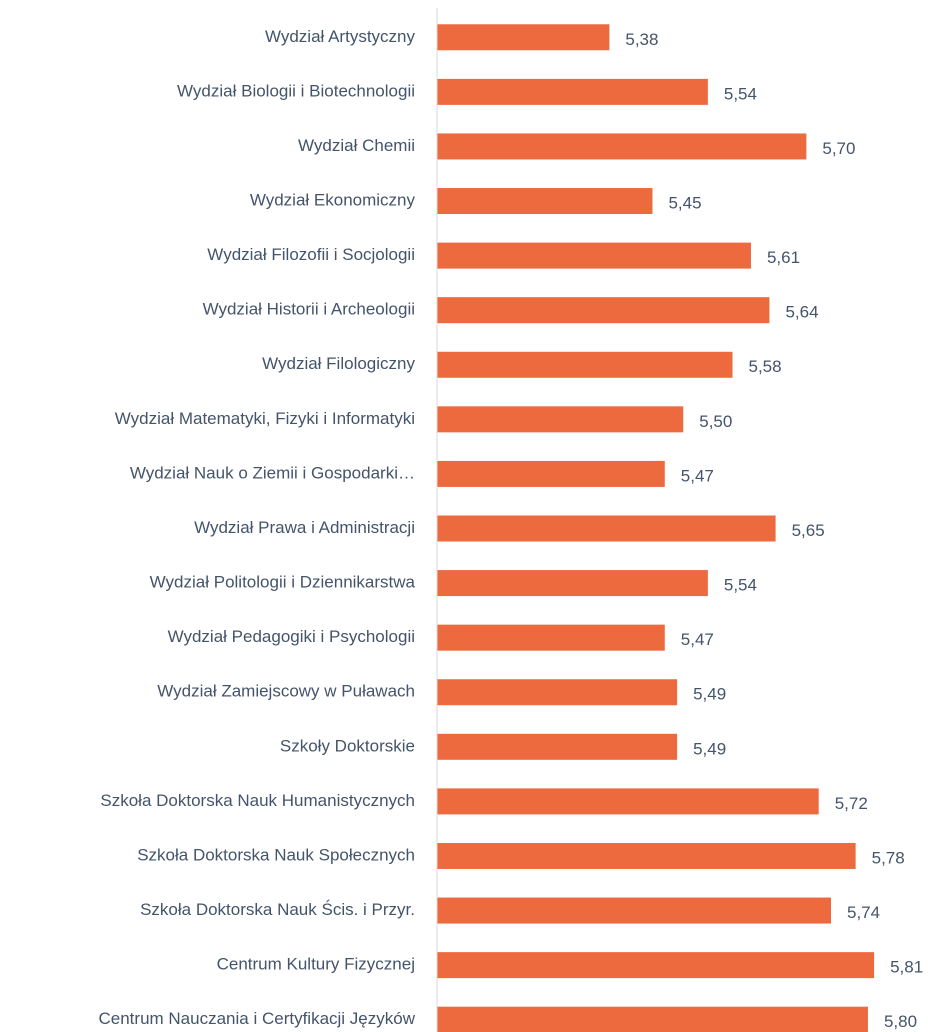  I want to click on category-label: Centrum Nauczania i Certyfikacji Języków, so click(257, 1018).